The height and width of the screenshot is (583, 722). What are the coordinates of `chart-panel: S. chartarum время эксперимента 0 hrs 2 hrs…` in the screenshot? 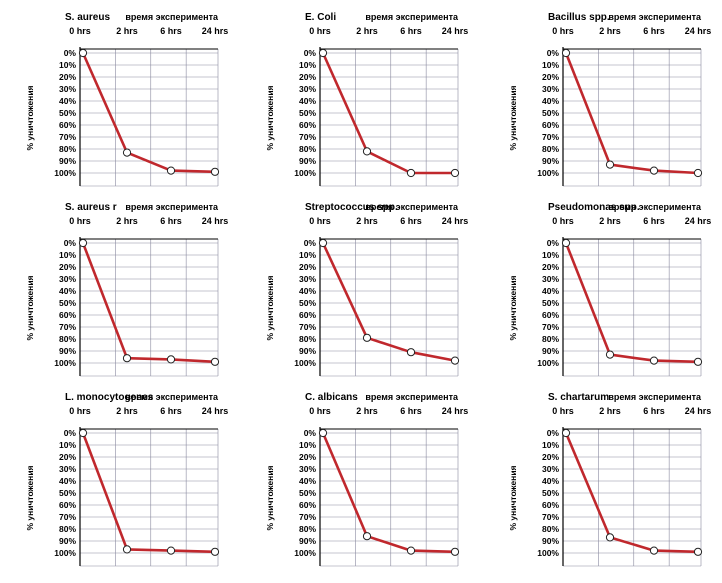 It's located at (610, 479).